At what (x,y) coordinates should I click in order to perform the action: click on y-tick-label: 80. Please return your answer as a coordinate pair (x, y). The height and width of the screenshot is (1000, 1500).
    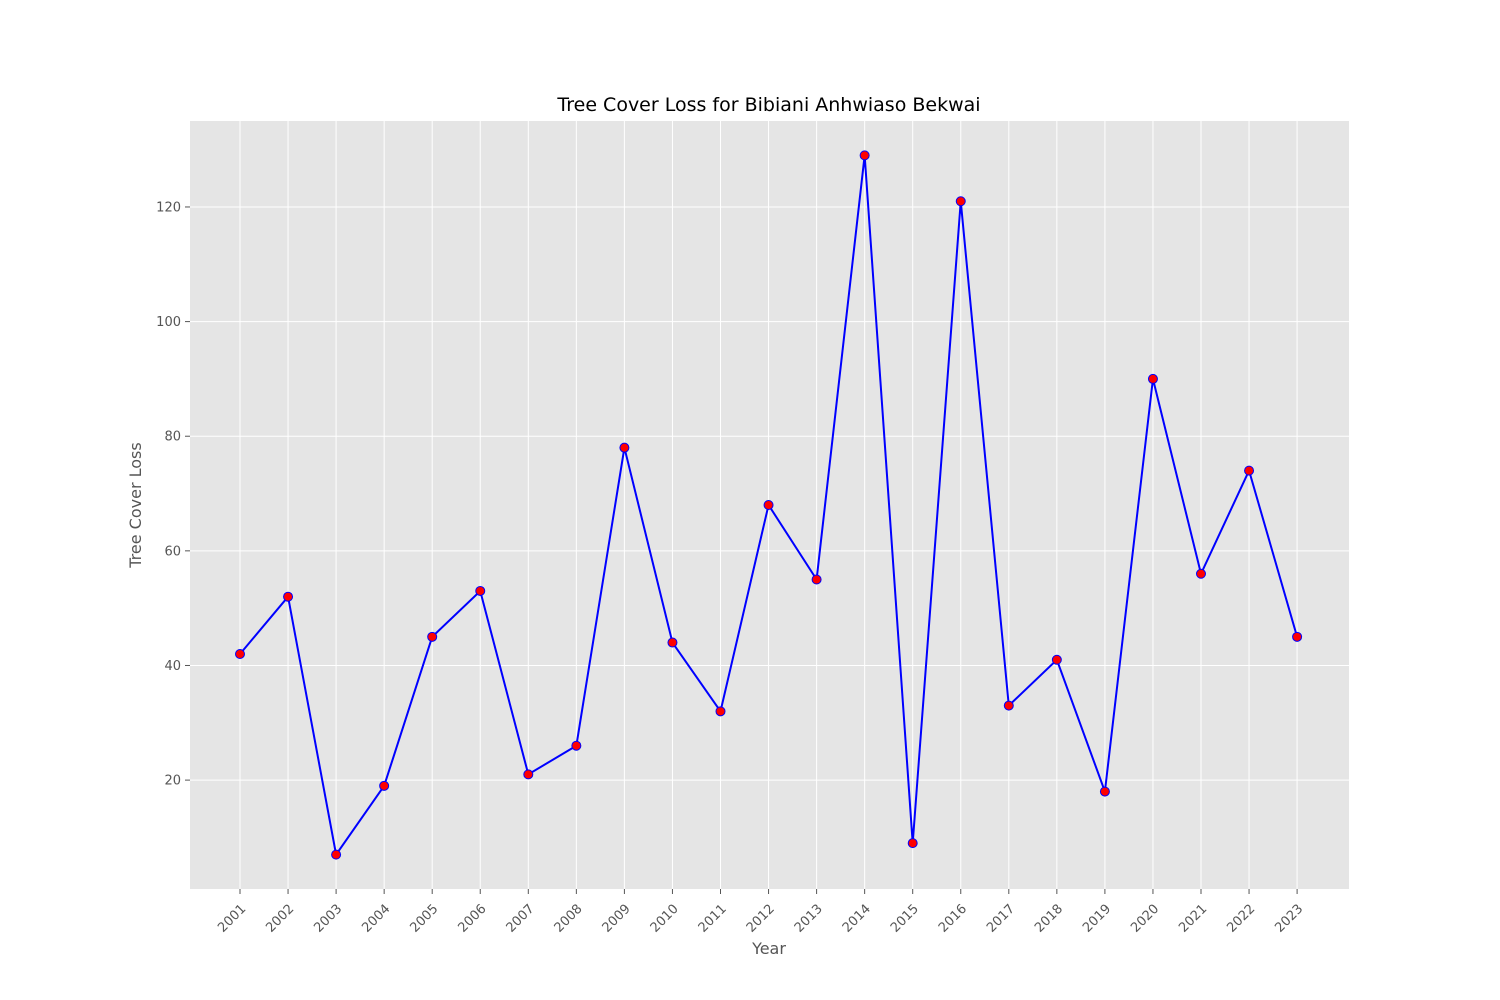
    Looking at the image, I should click on (172, 437).